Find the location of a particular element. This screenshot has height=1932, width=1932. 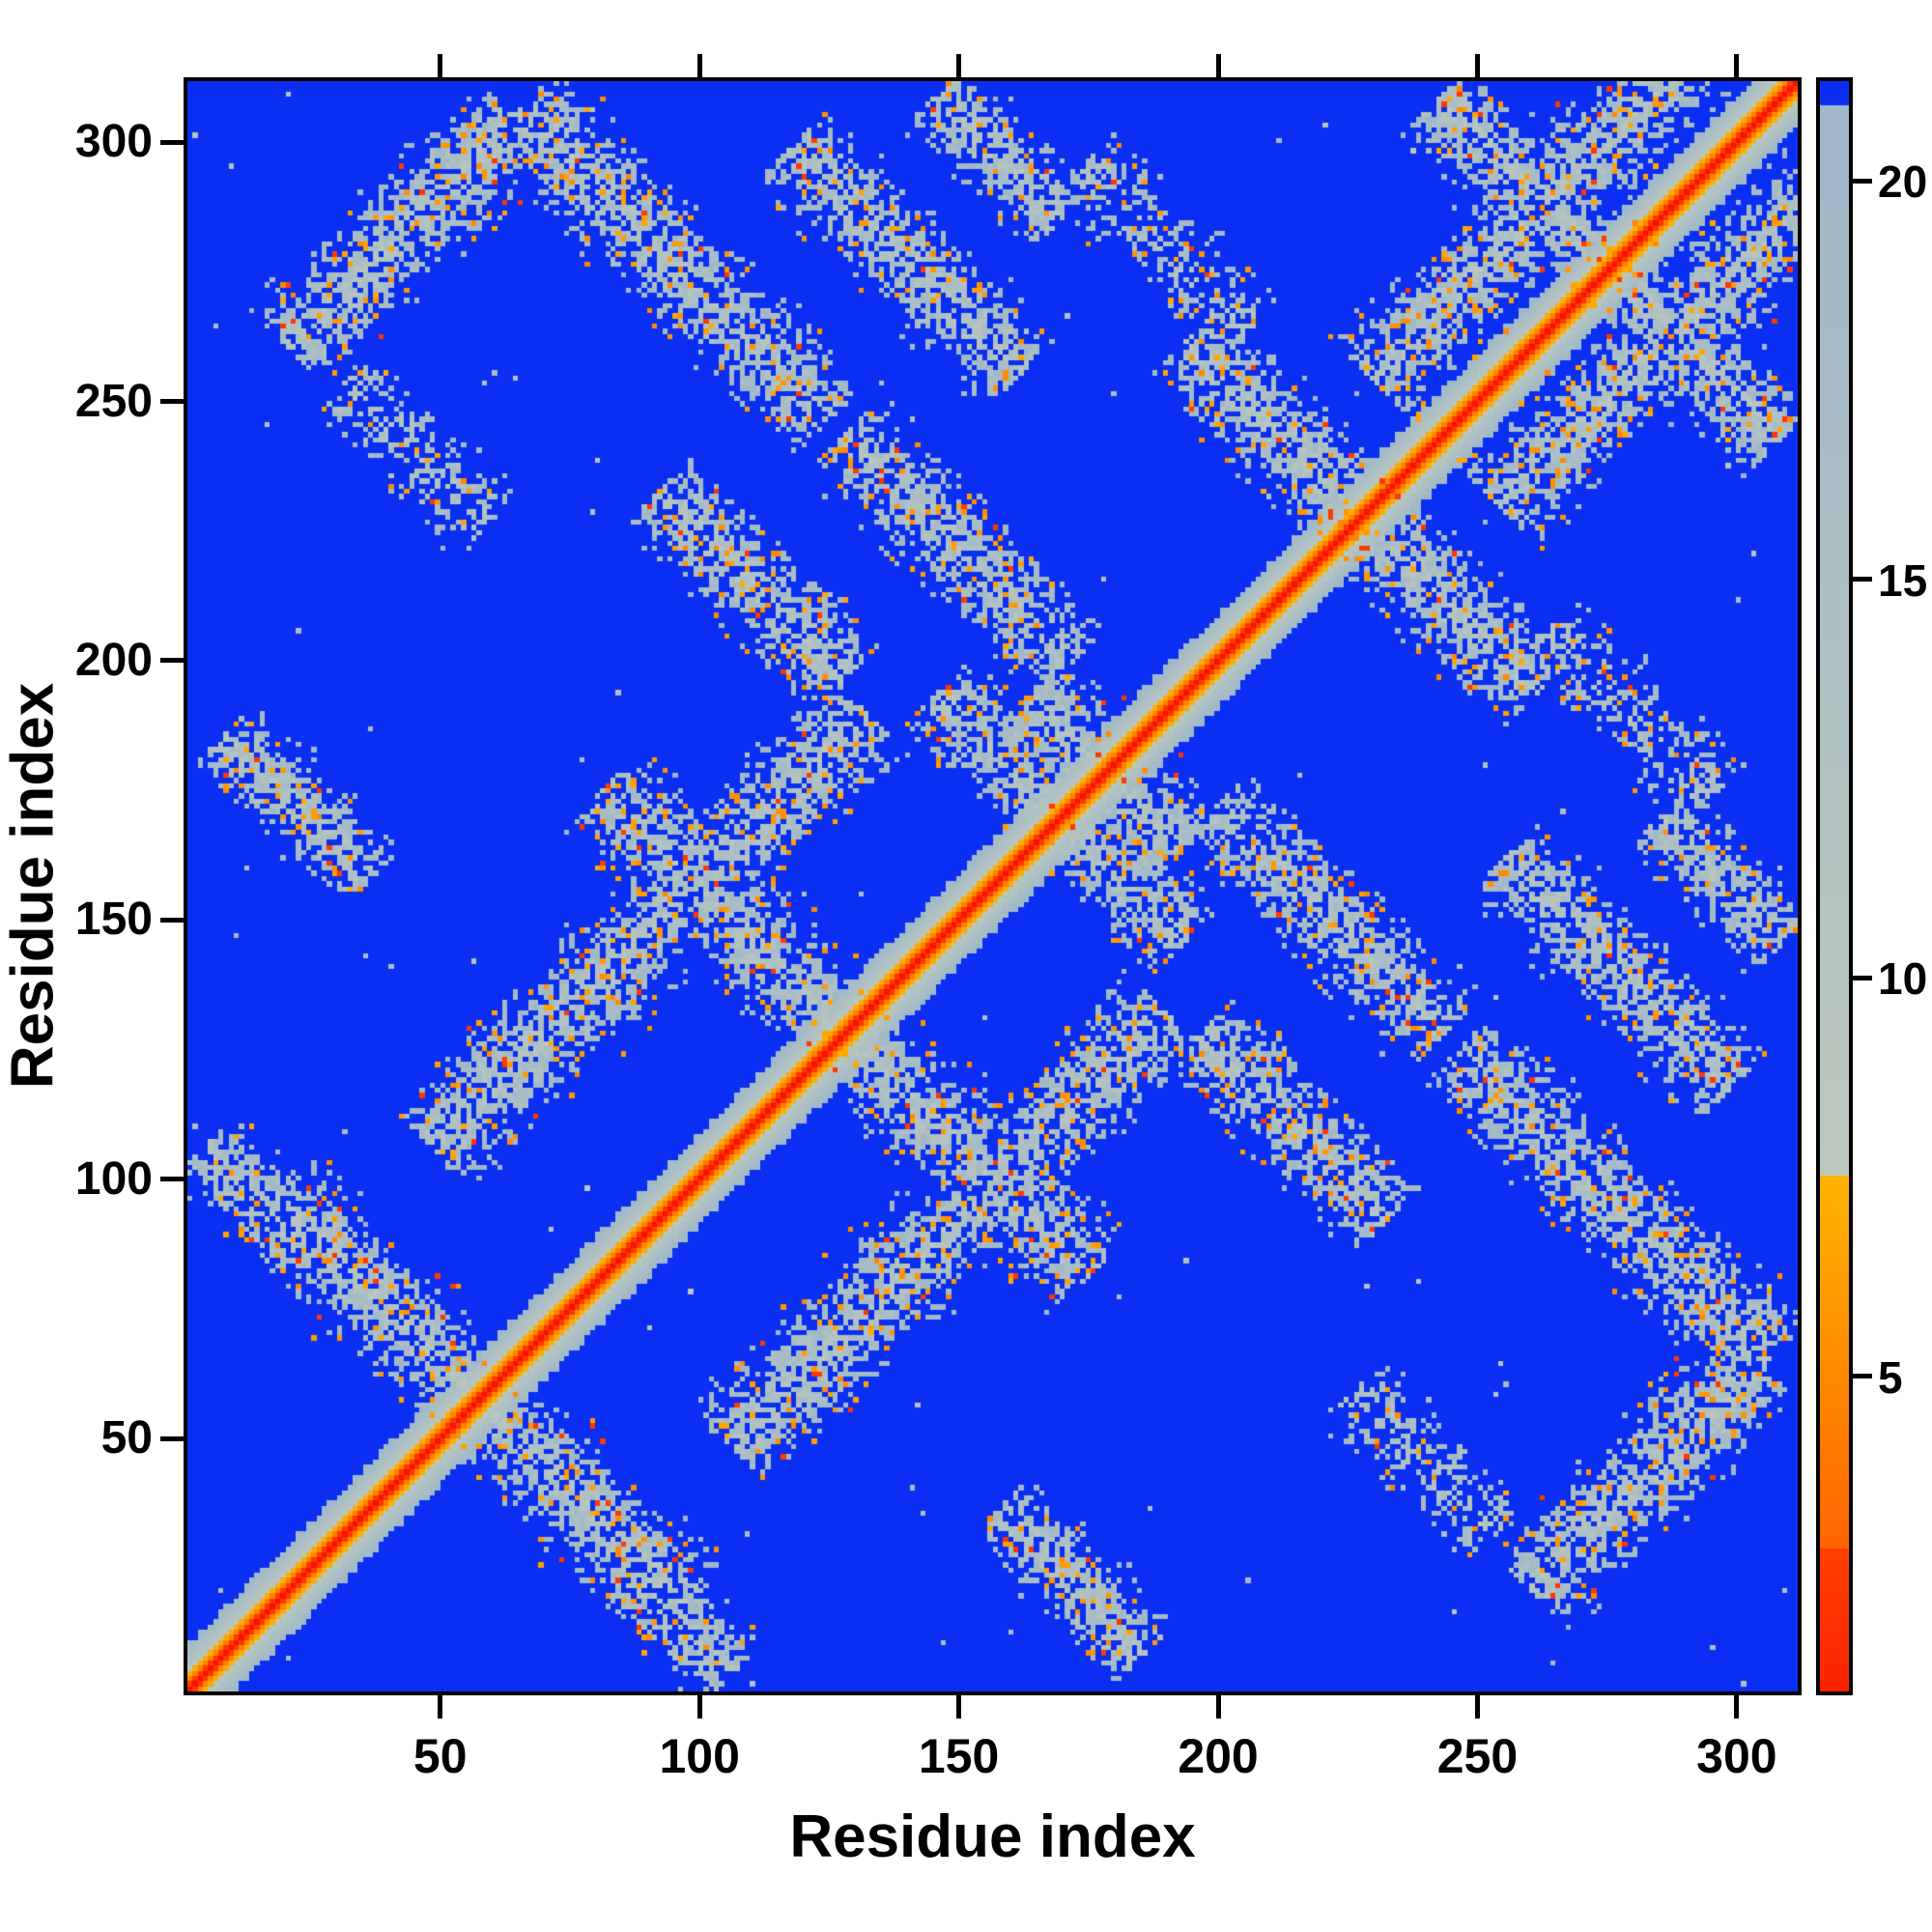

y-tick-label: 200 is located at coordinates (113, 660).